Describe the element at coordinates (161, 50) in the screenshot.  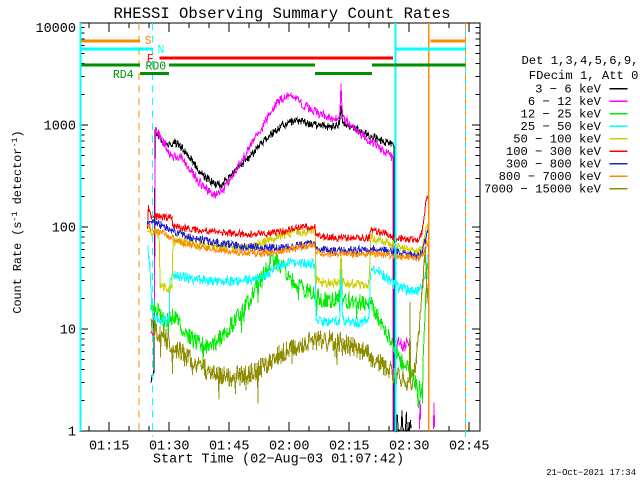
I see `svg-text: N` at that location.